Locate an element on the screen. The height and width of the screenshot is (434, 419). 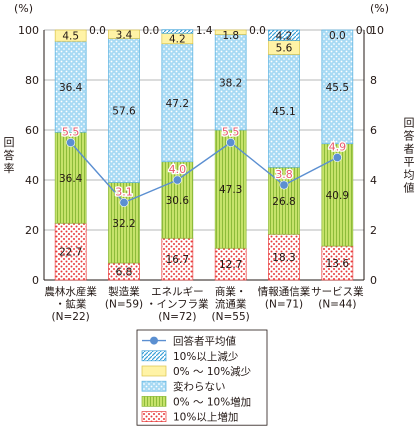
value-label-same: 38.2 is located at coordinates (230, 83).